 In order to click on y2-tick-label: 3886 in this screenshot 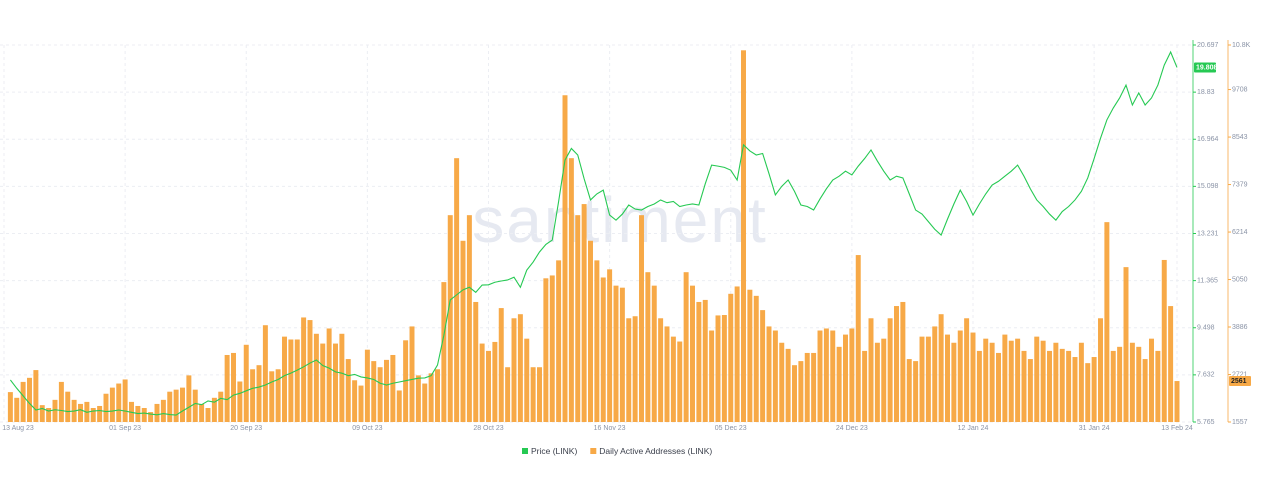, I will do `click(1240, 327)`.